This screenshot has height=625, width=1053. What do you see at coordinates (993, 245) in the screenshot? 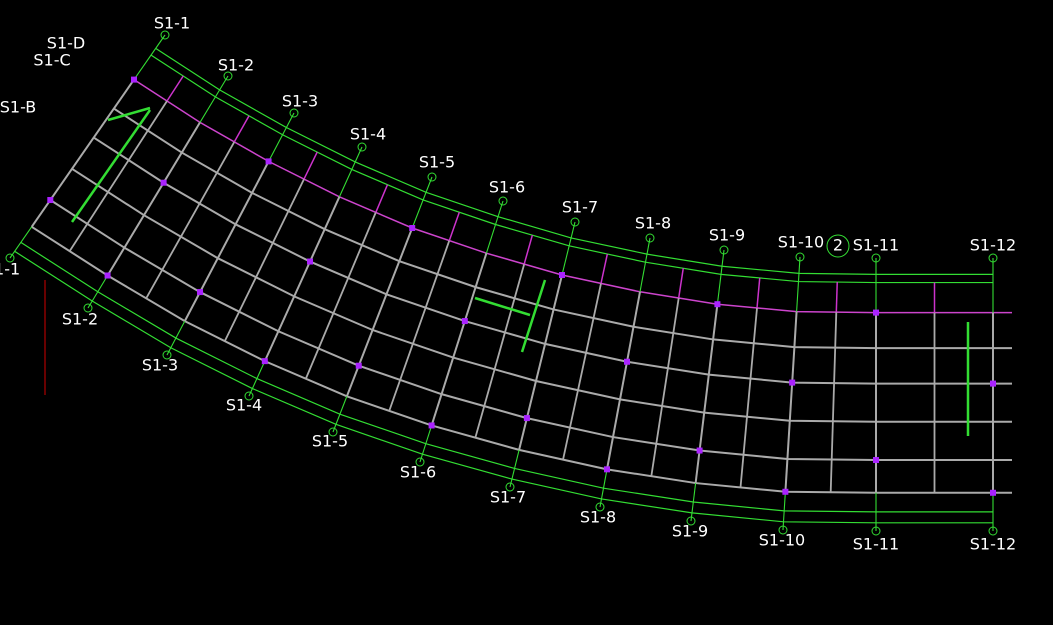
I see `axis-label: S1-12` at bounding box center [993, 245].